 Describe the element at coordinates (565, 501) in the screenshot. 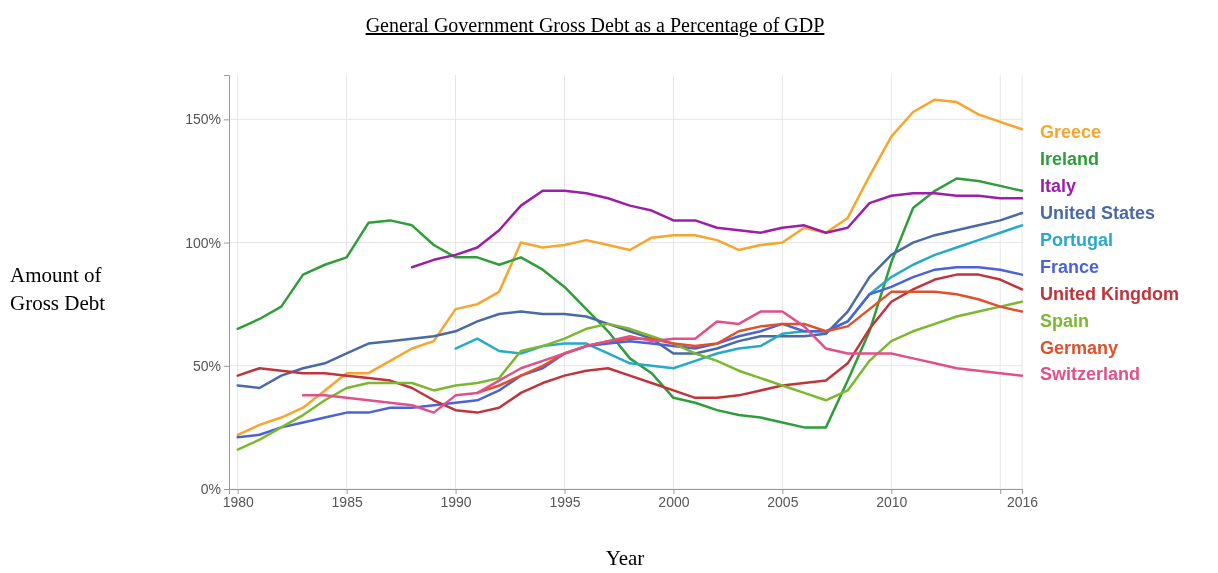

I see `x-tick-label: 1995` at that location.